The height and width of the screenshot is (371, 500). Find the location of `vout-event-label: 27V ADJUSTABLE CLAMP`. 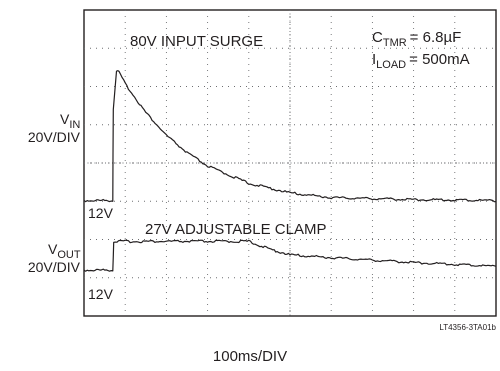

vout-event-label: 27V ADJUSTABLE CLAMP is located at coordinates (235, 229).